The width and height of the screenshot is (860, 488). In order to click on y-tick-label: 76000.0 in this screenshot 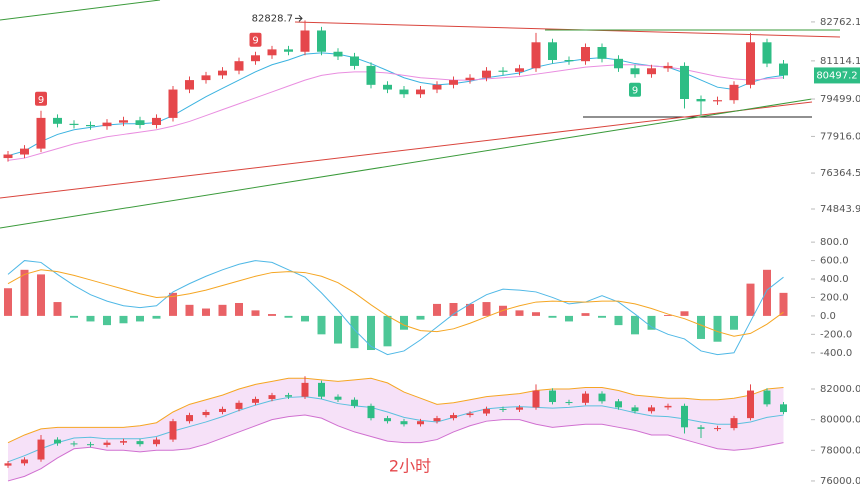, I will do `click(840, 481)`.